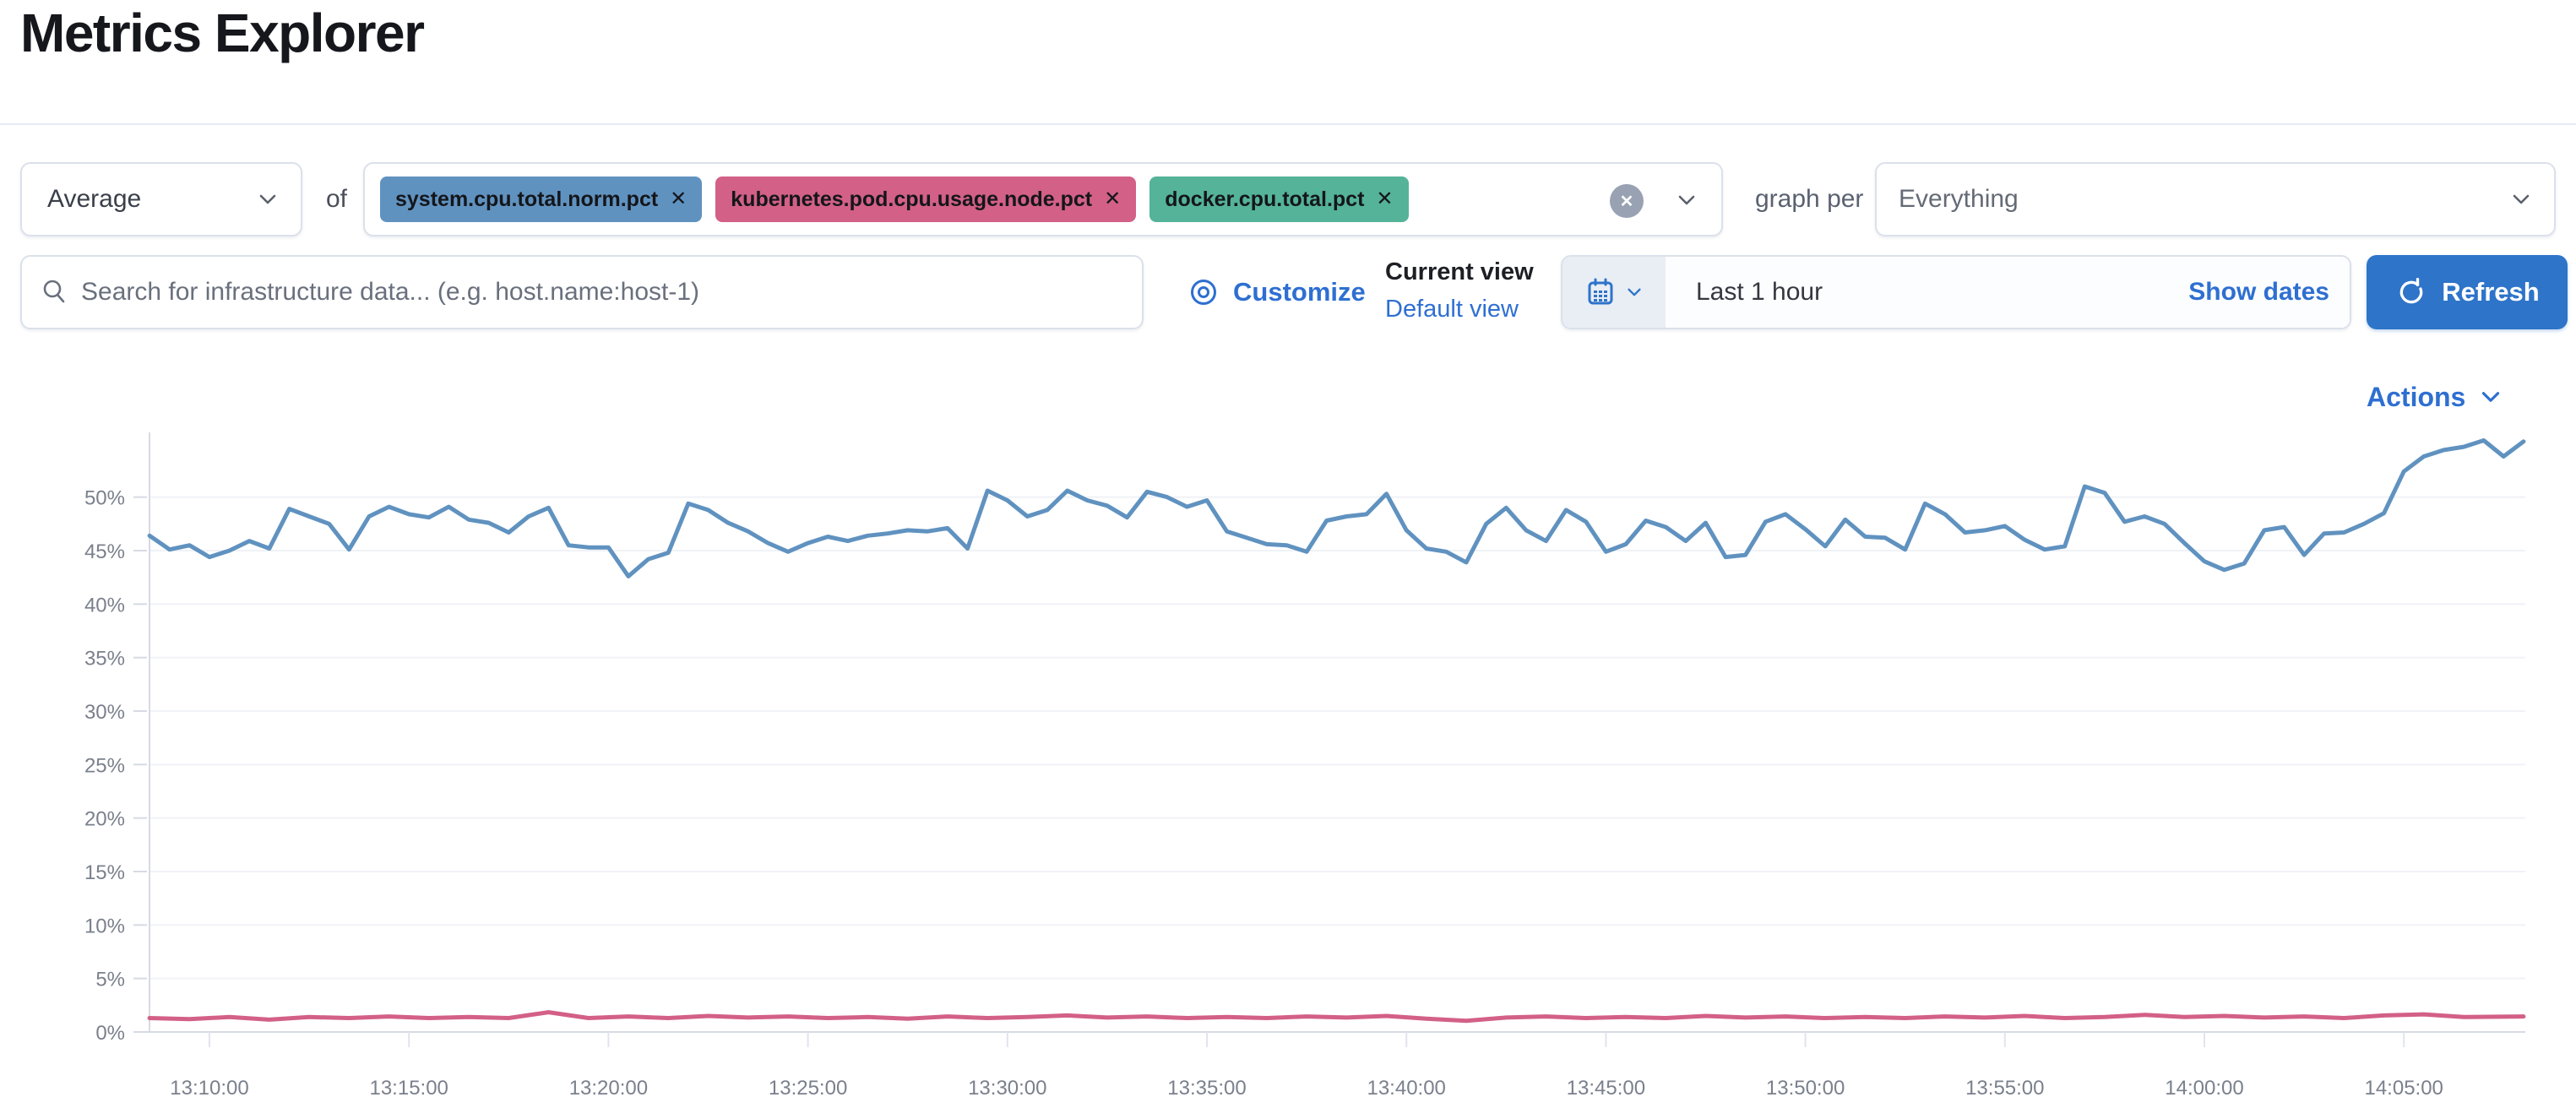 This screenshot has width=2576, height=1108. I want to click on search-icon, so click(54, 291).